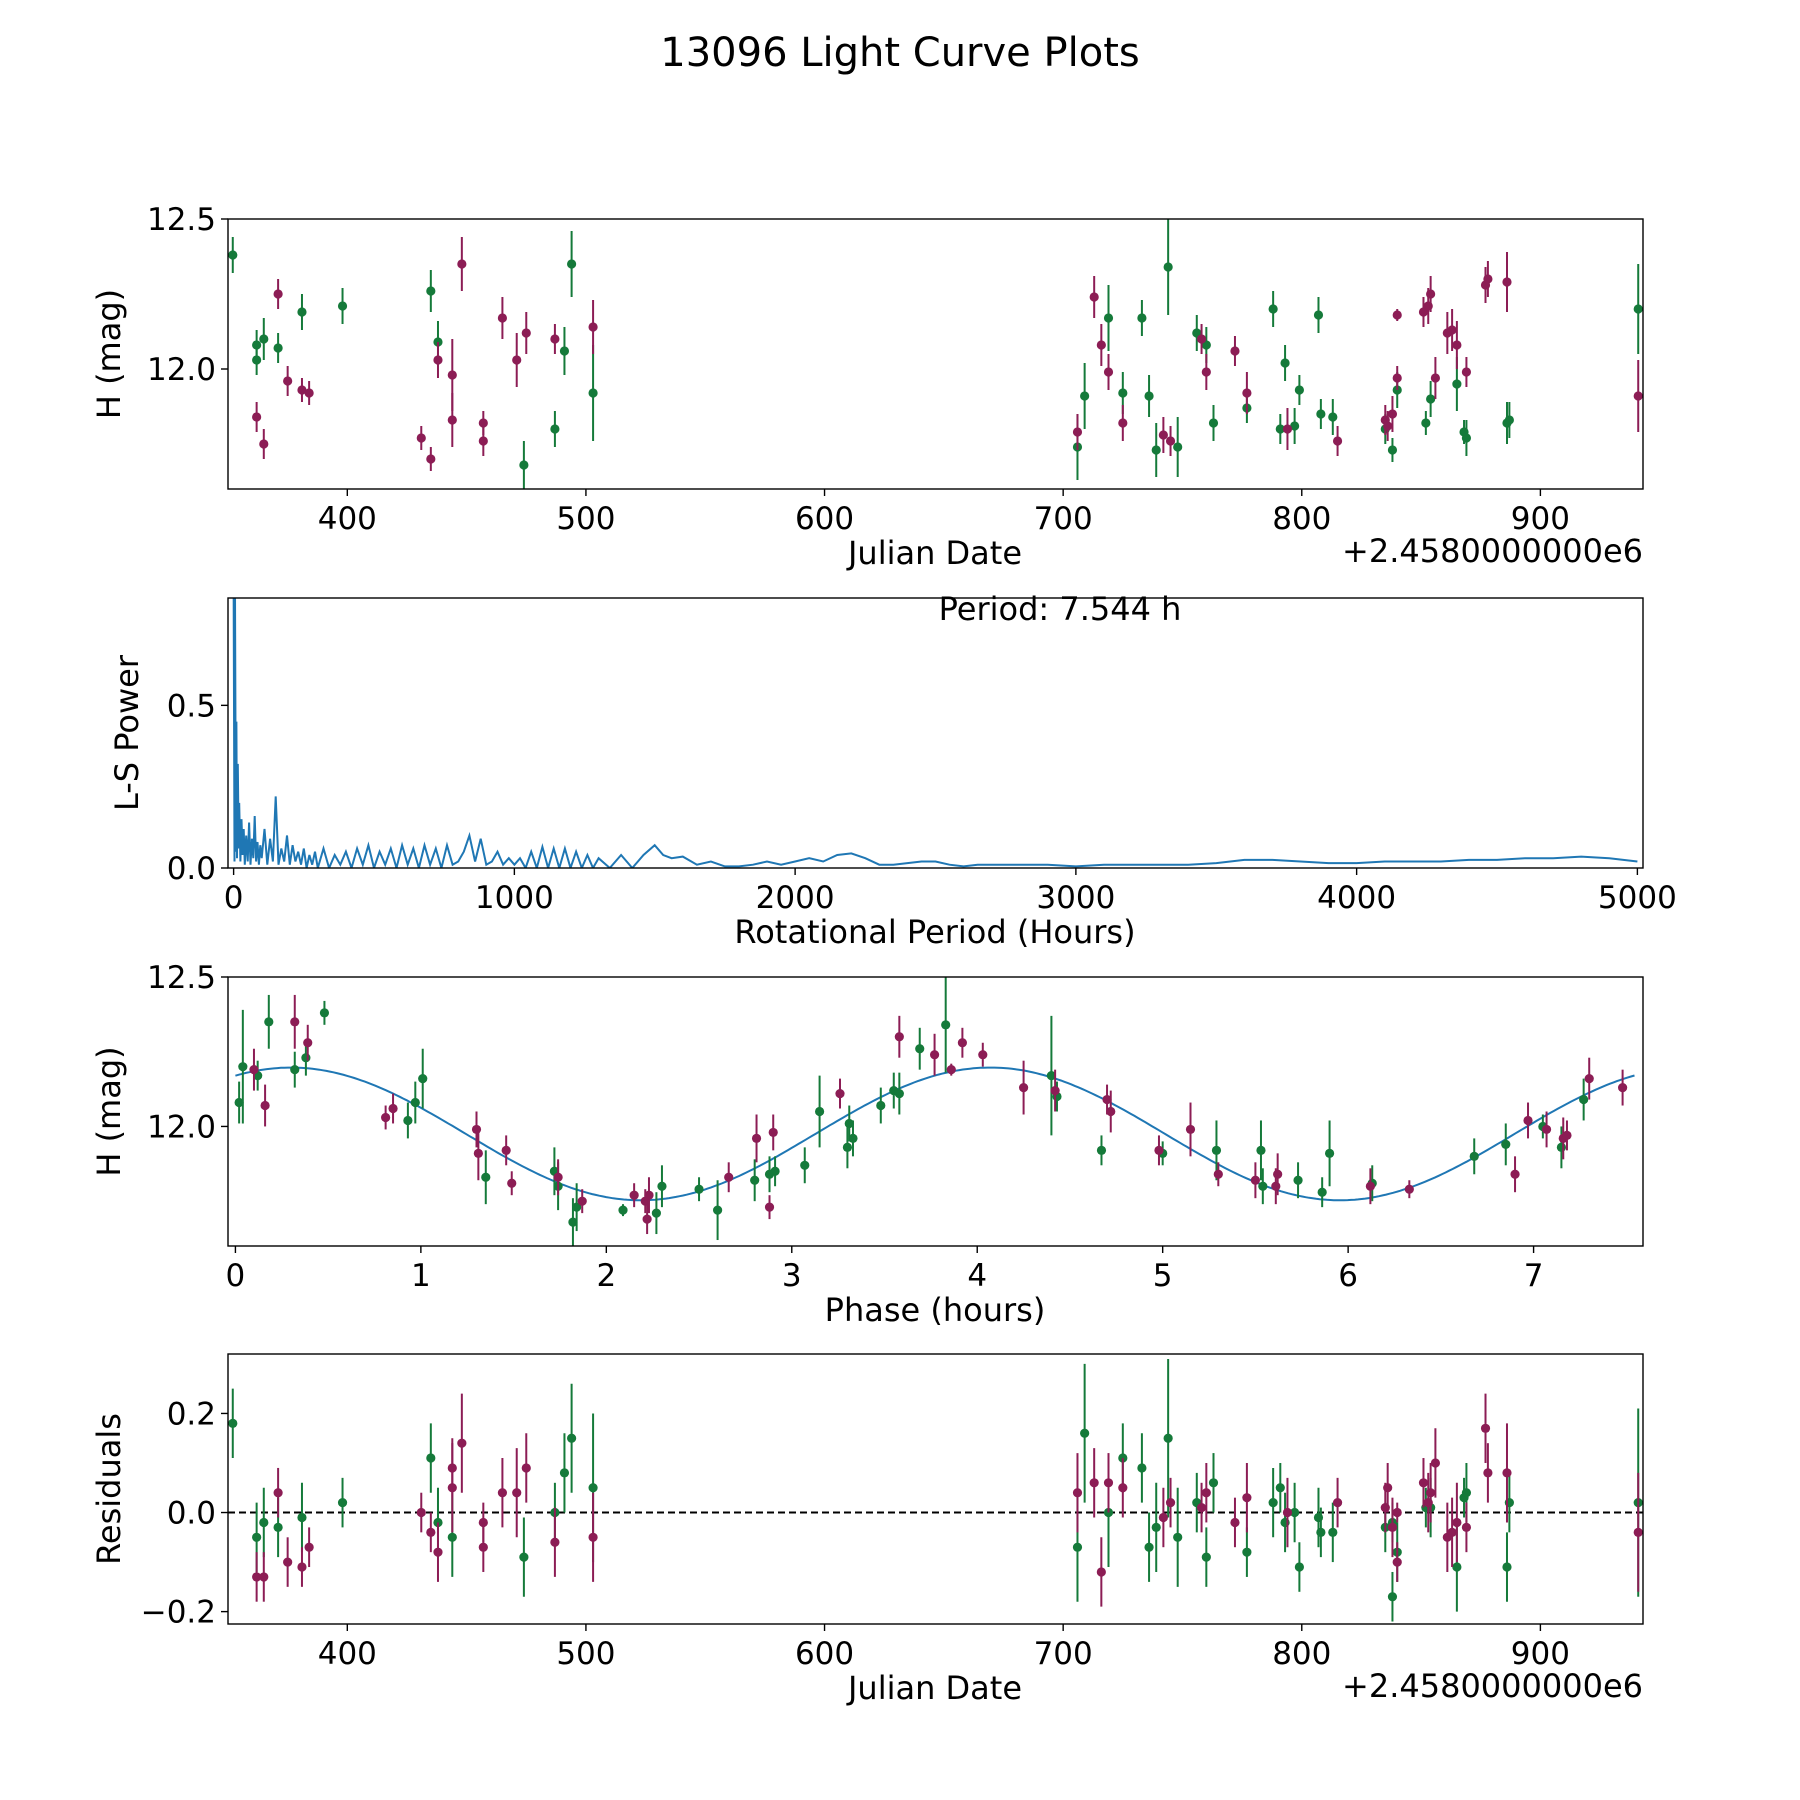  Describe the element at coordinates (947, 354) in the screenshot. I see `lightcurve-series-magenta` at that location.